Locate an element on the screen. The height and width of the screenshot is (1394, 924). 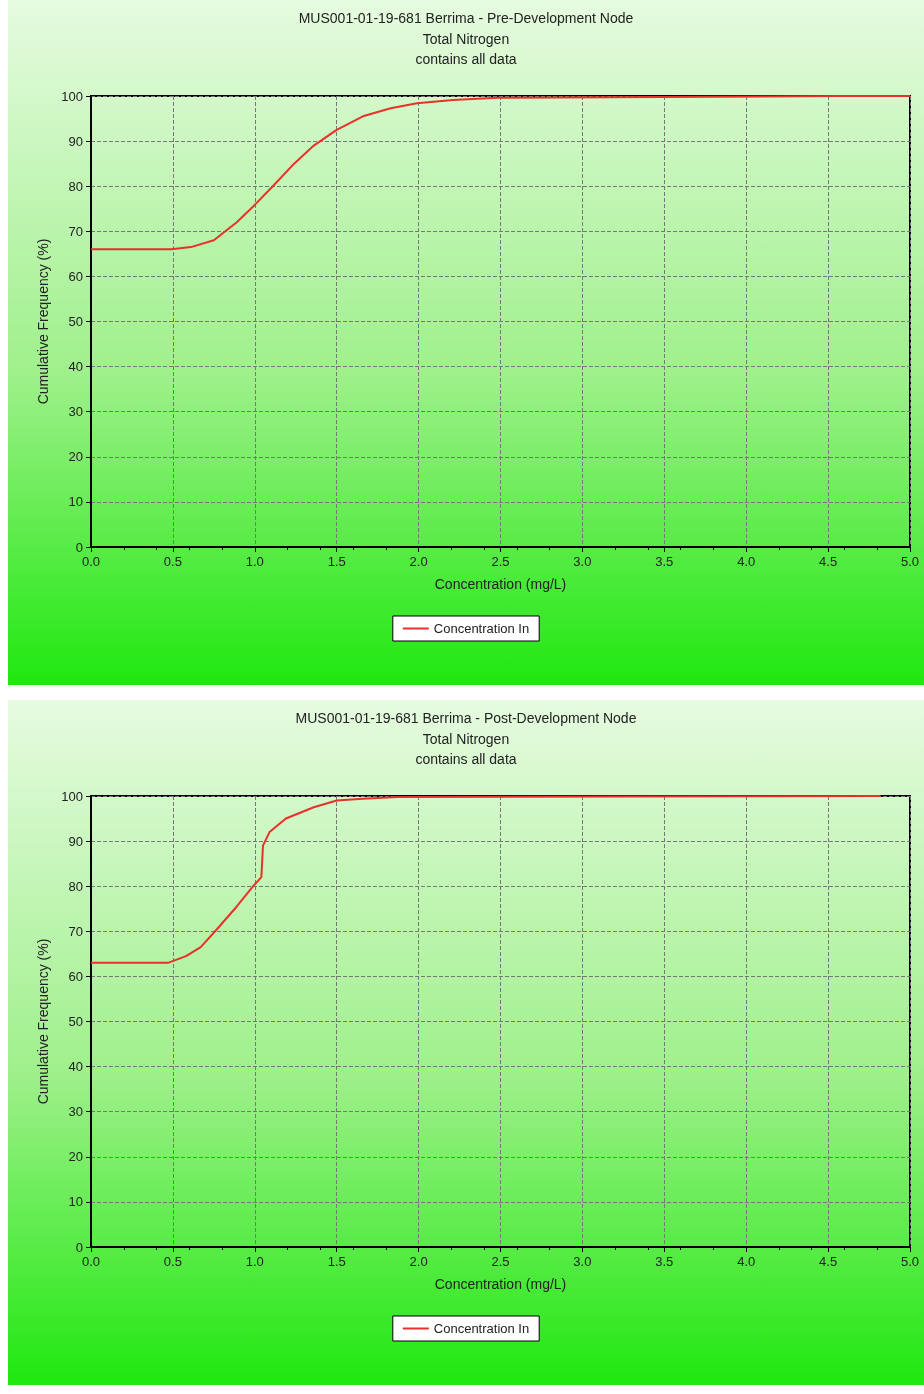
chart-title: MUS001-01-19-681 Berrima - Pre-Development Node is located at coordinates (466, 18).